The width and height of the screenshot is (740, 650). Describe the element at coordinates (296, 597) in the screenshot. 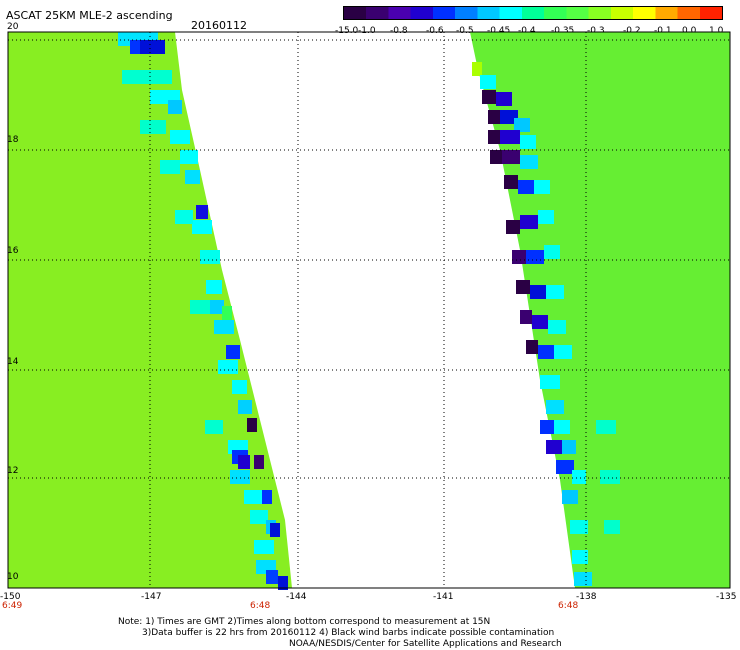

I see `longitude-tick-label: -144` at that location.